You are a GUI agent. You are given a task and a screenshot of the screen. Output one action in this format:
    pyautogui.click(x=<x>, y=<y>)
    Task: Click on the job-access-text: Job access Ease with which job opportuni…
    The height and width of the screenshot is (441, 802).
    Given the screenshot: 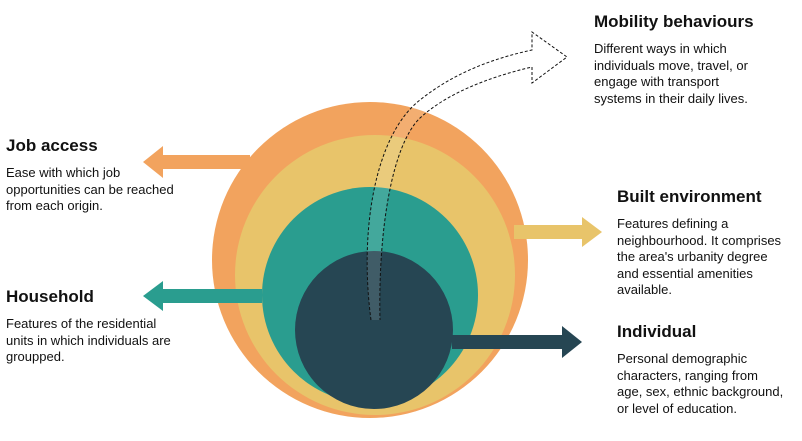 What is the action you would take?
    pyautogui.click(x=106, y=175)
    